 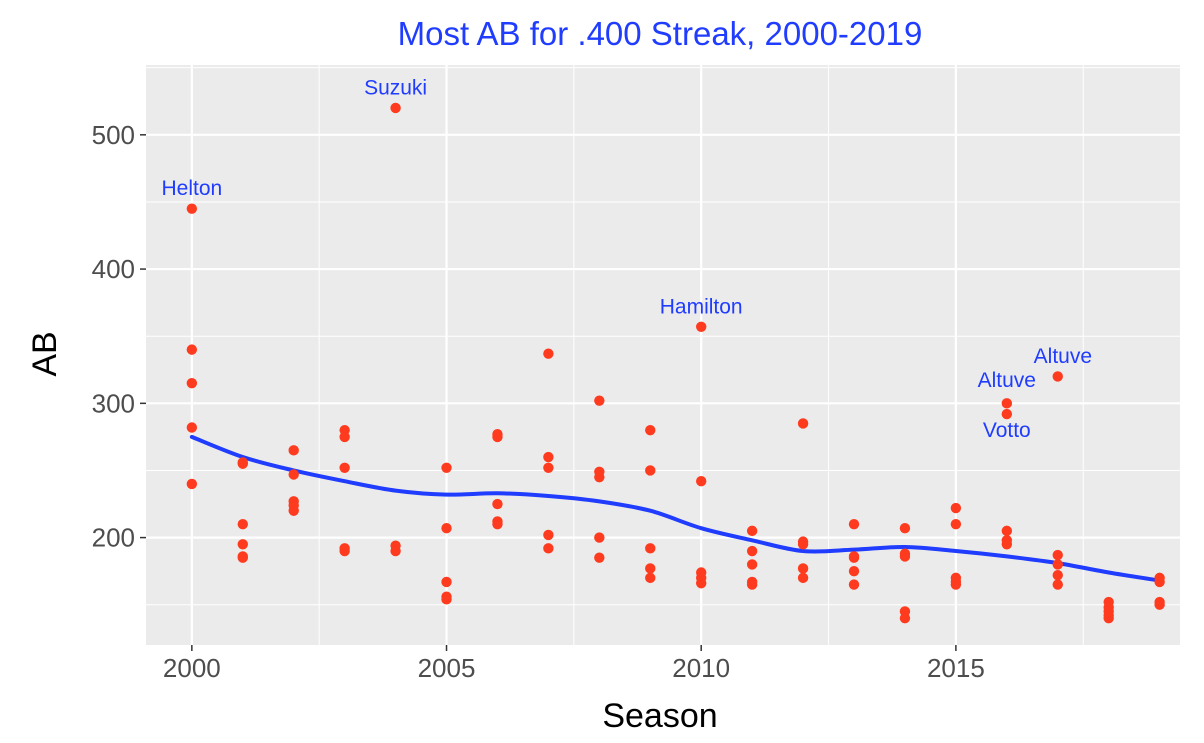 I want to click on point-label: Suzuki, so click(x=395, y=88).